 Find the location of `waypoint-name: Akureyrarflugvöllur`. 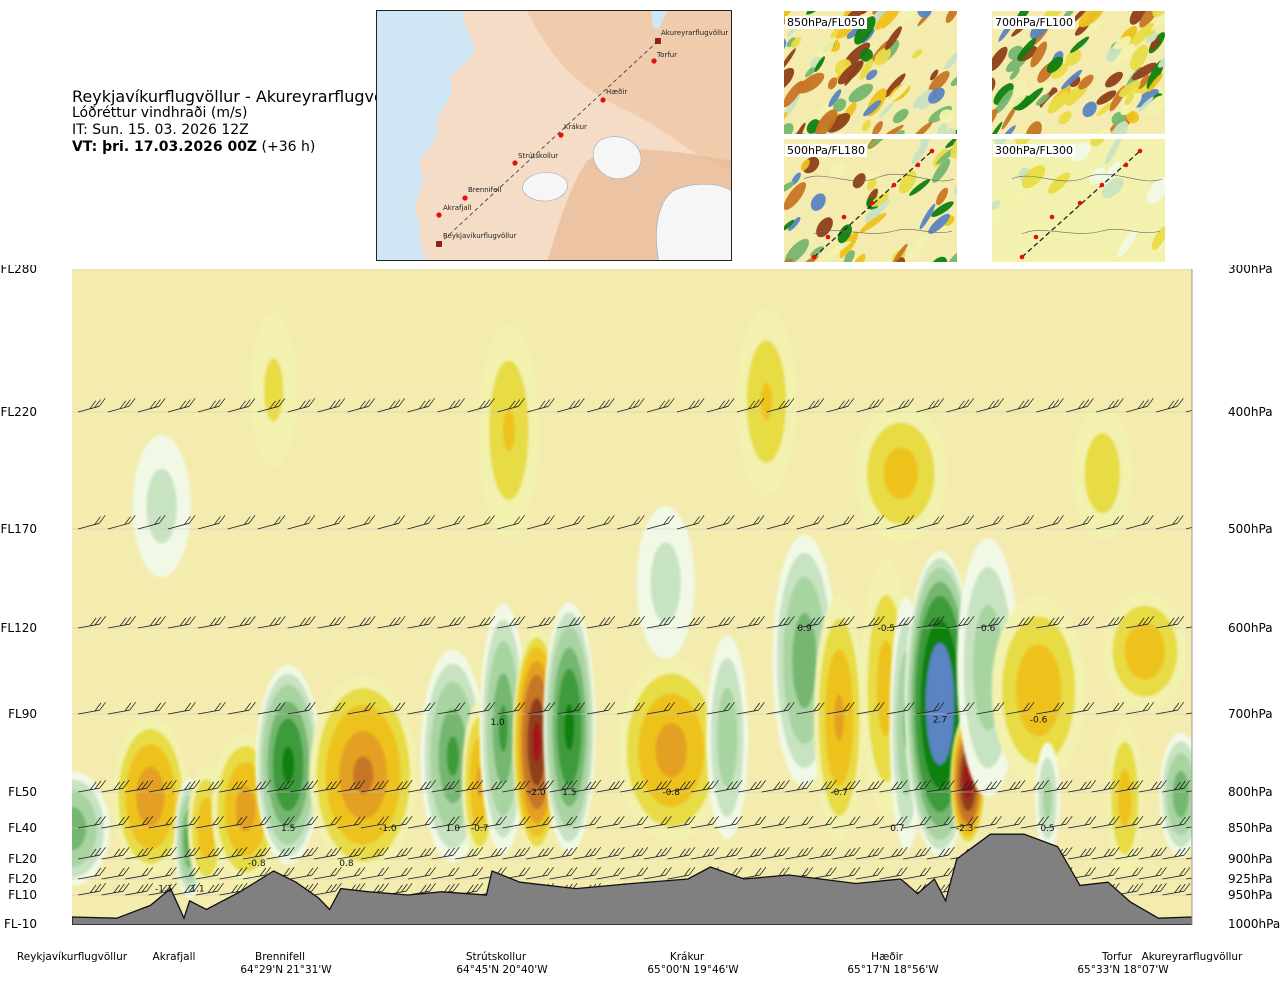

waypoint-name: Akureyrarflugvöllur is located at coordinates (1192, 957).